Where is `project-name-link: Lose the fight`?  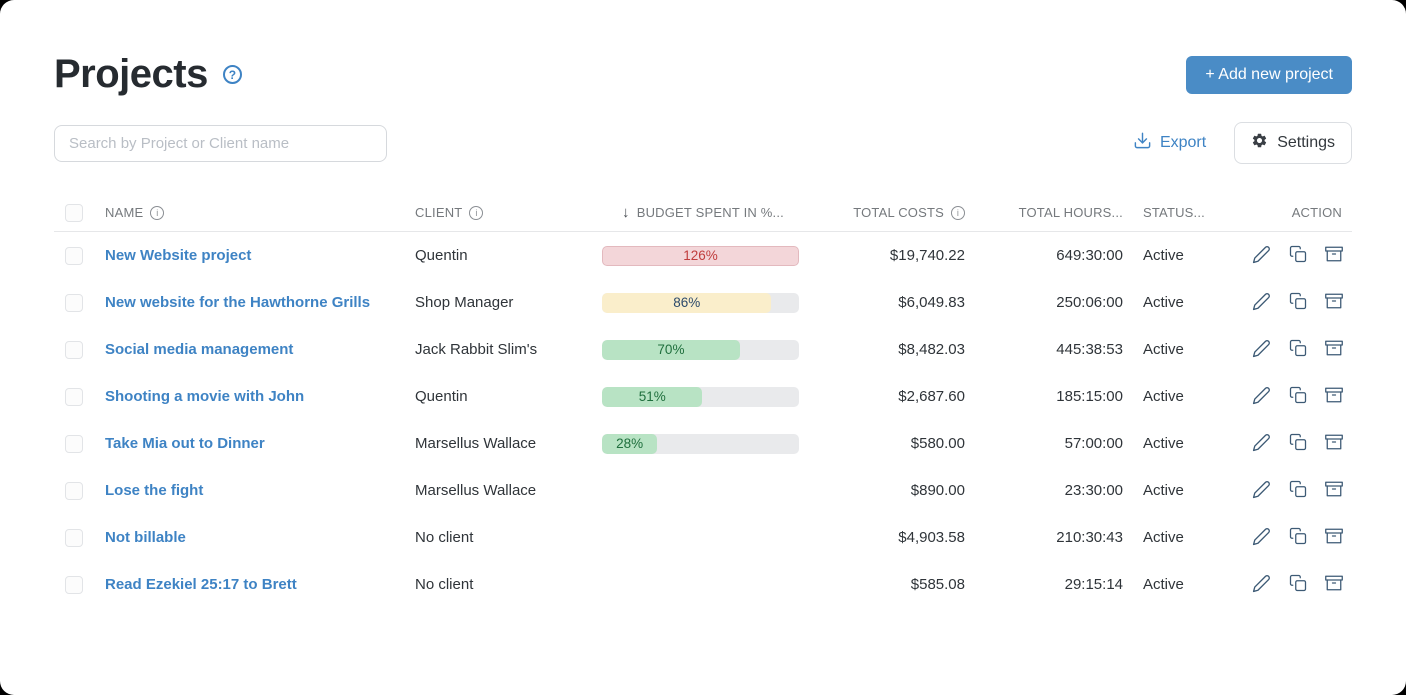
project-name-link: Lose the fight is located at coordinates (154, 490).